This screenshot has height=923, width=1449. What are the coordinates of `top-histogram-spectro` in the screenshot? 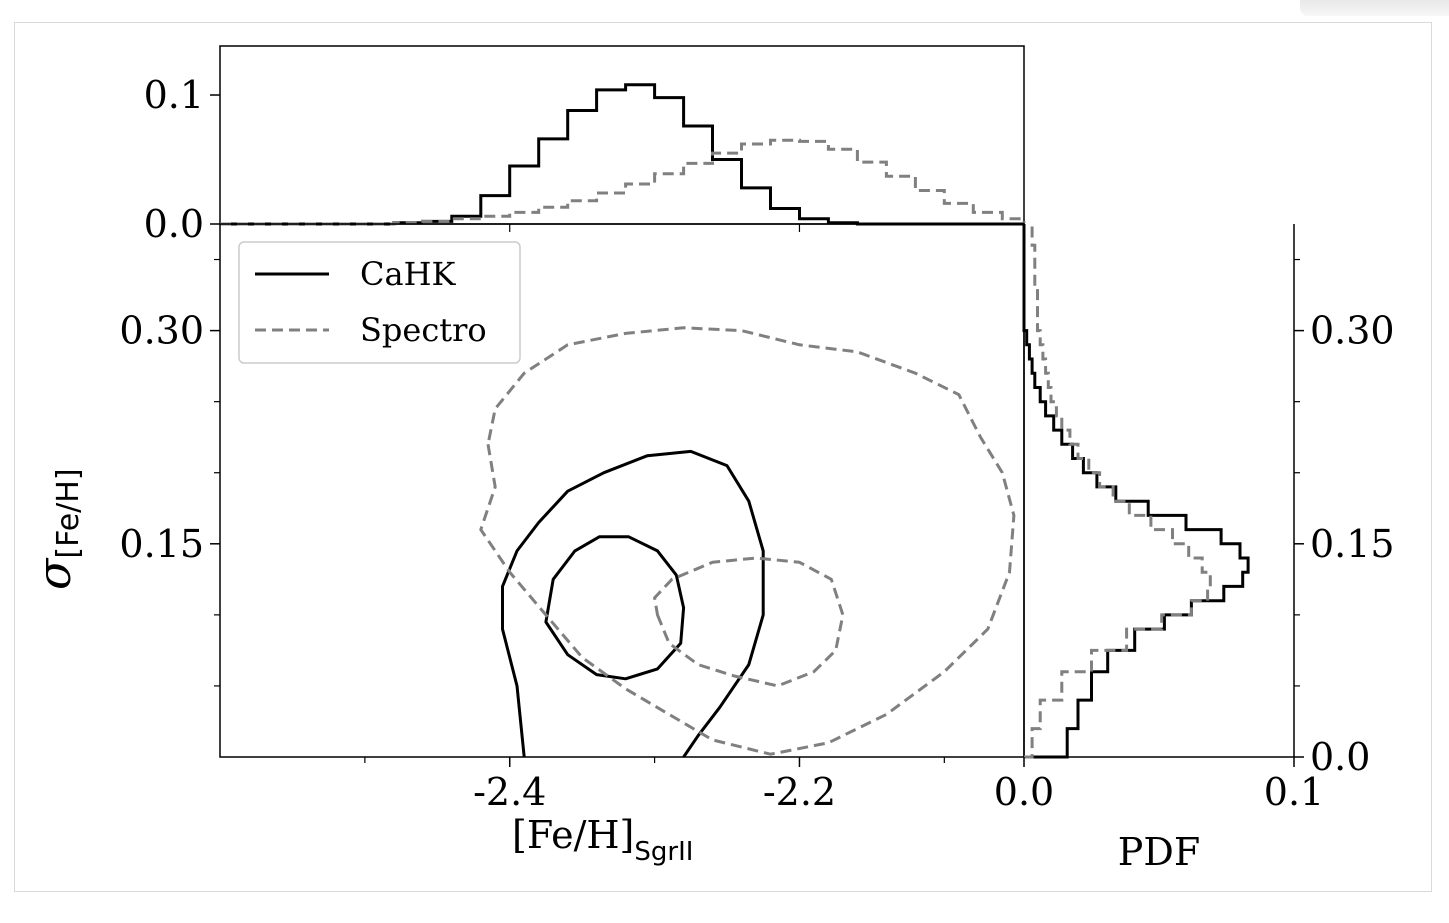 It's located at (623, 182).